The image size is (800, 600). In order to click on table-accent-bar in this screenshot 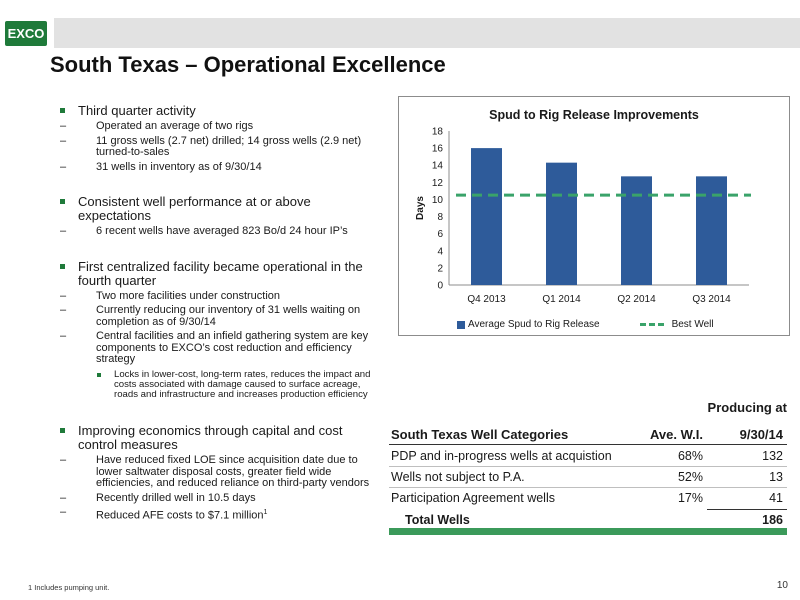, I will do `click(588, 531)`.